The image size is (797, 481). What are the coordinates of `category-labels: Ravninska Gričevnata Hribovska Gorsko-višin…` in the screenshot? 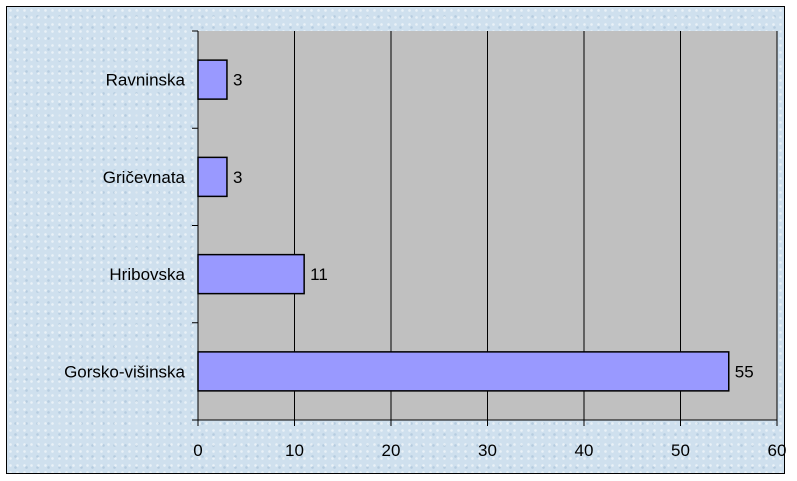 It's located at (124, 226).